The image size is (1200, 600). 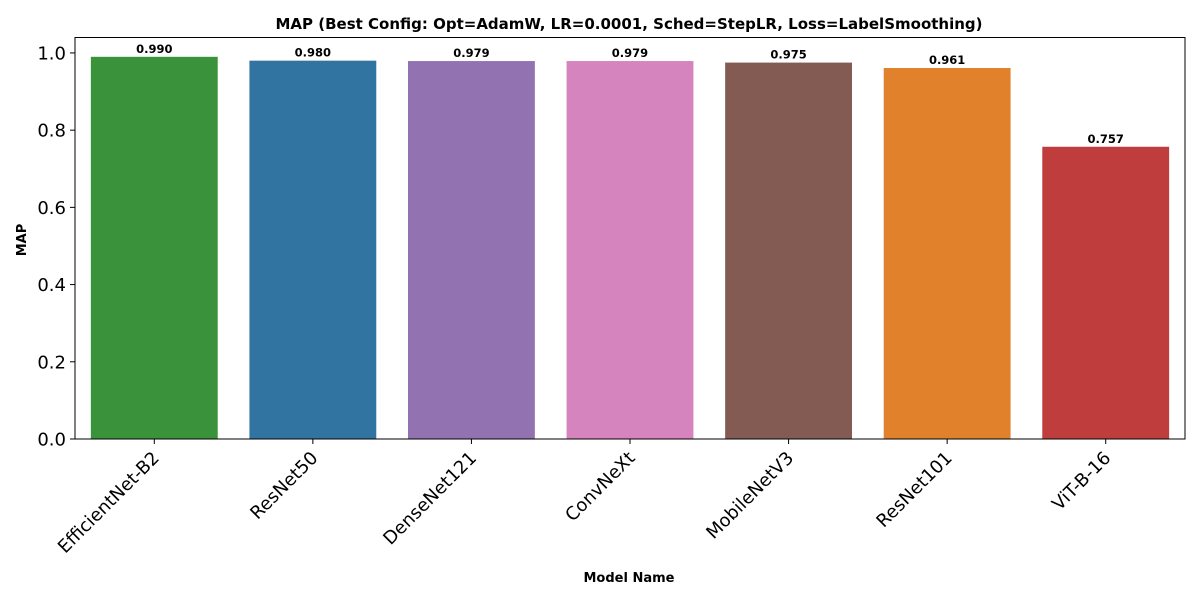 I want to click on y-tick-label: 0.6, so click(x=51, y=208).